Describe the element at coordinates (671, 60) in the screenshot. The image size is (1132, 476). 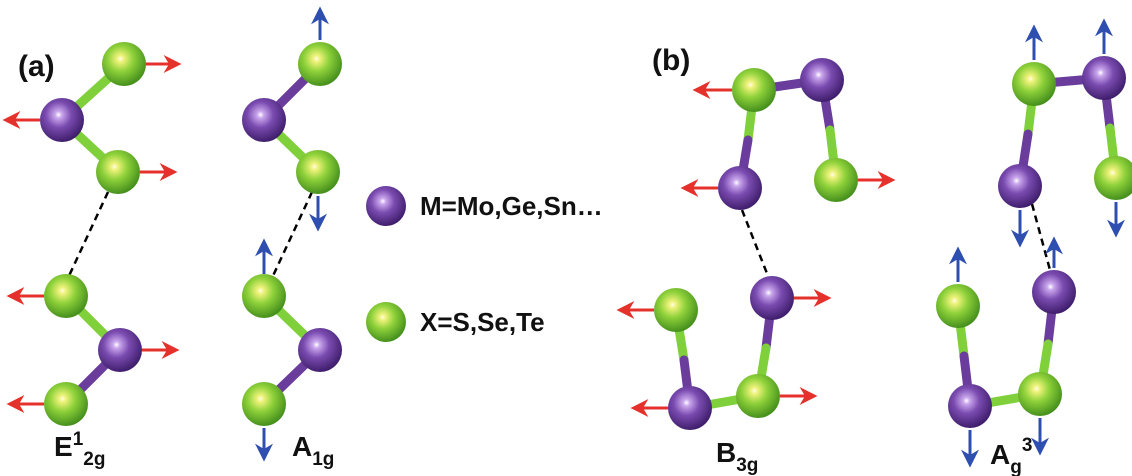
I see `panel-label-b: (b)` at that location.